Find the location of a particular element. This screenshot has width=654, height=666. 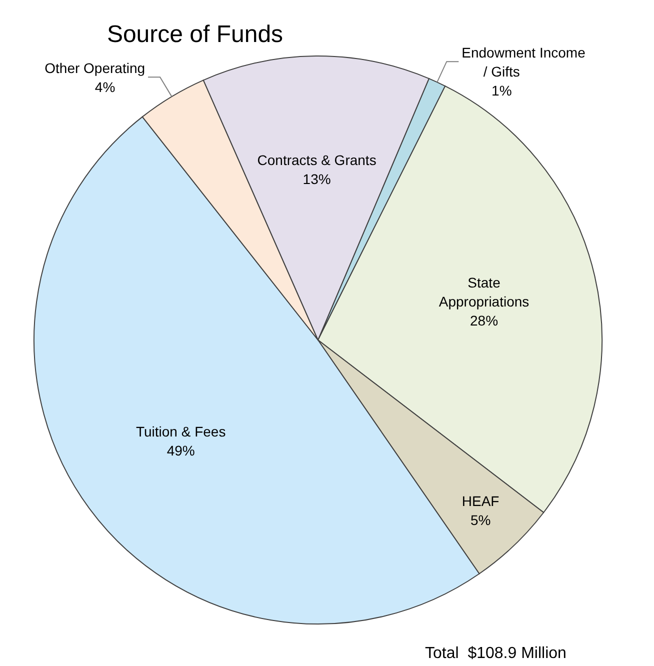

data-label: 1% is located at coordinates (502, 90).